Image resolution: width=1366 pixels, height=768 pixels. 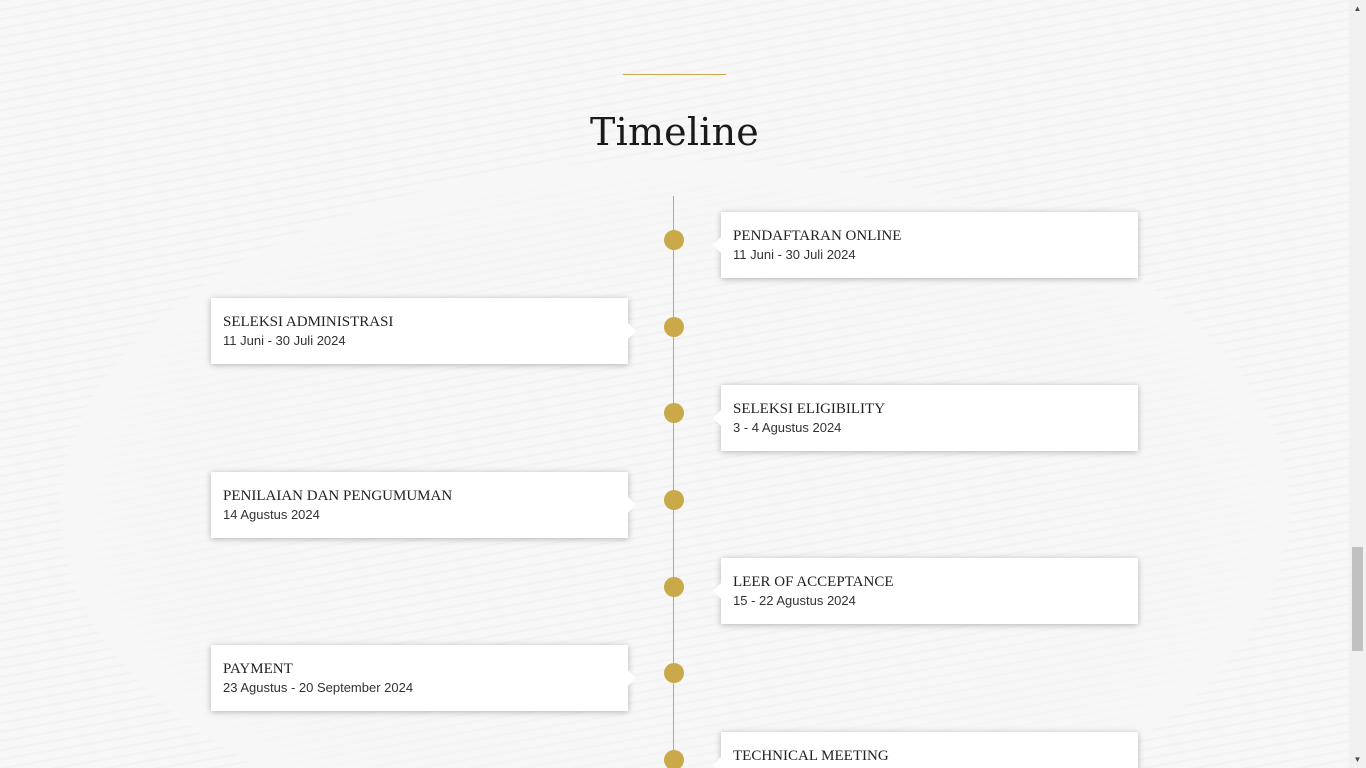 What do you see at coordinates (258, 669) in the screenshot?
I see `timeline-card-title: PAYMENT` at bounding box center [258, 669].